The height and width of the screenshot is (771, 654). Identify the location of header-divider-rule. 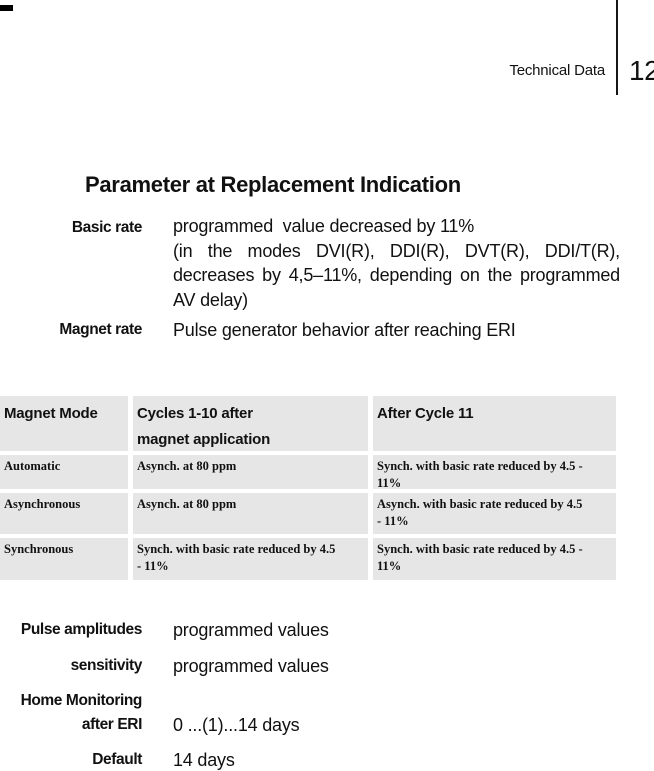
(617, 47).